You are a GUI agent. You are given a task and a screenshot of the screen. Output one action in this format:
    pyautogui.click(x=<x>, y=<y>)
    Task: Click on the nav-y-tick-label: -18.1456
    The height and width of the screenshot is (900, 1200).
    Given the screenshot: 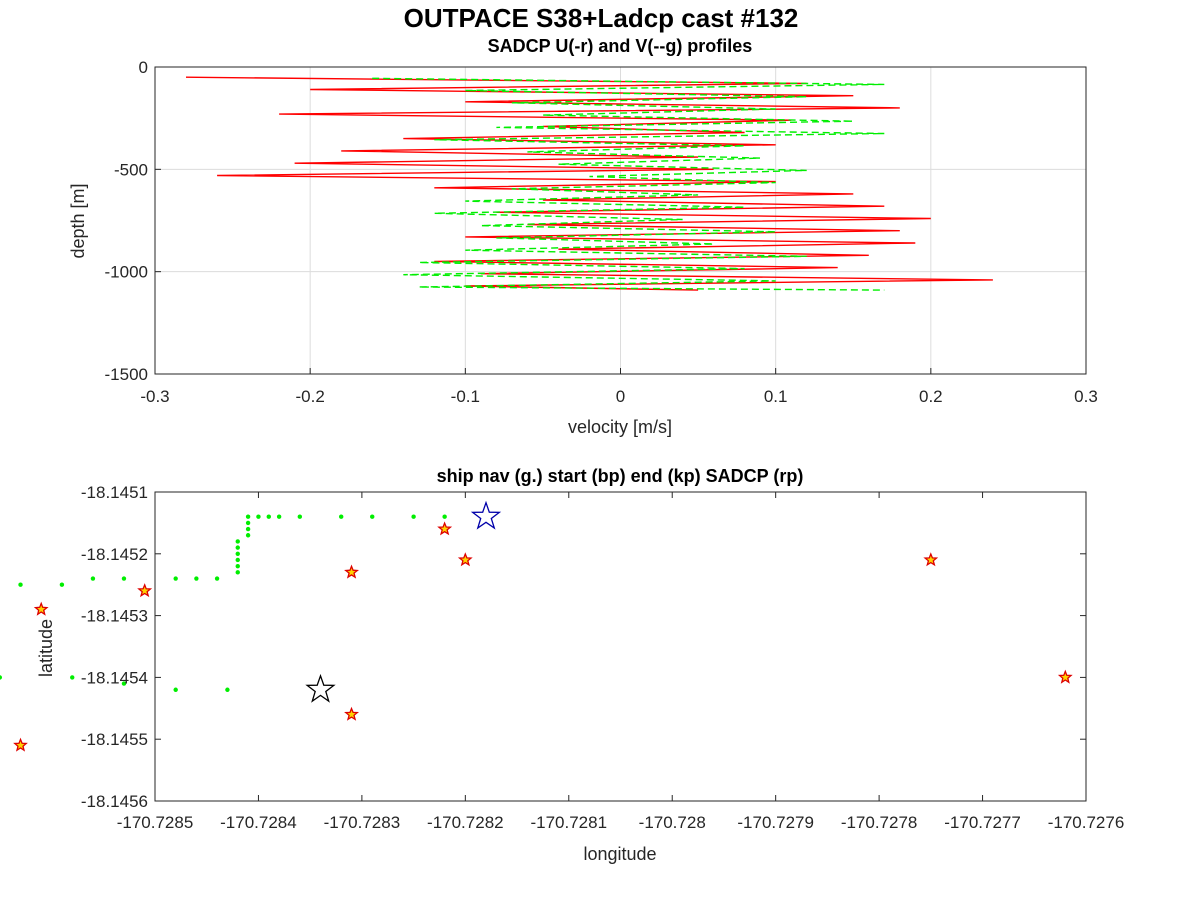 What is the action you would take?
    pyautogui.click(x=114, y=801)
    